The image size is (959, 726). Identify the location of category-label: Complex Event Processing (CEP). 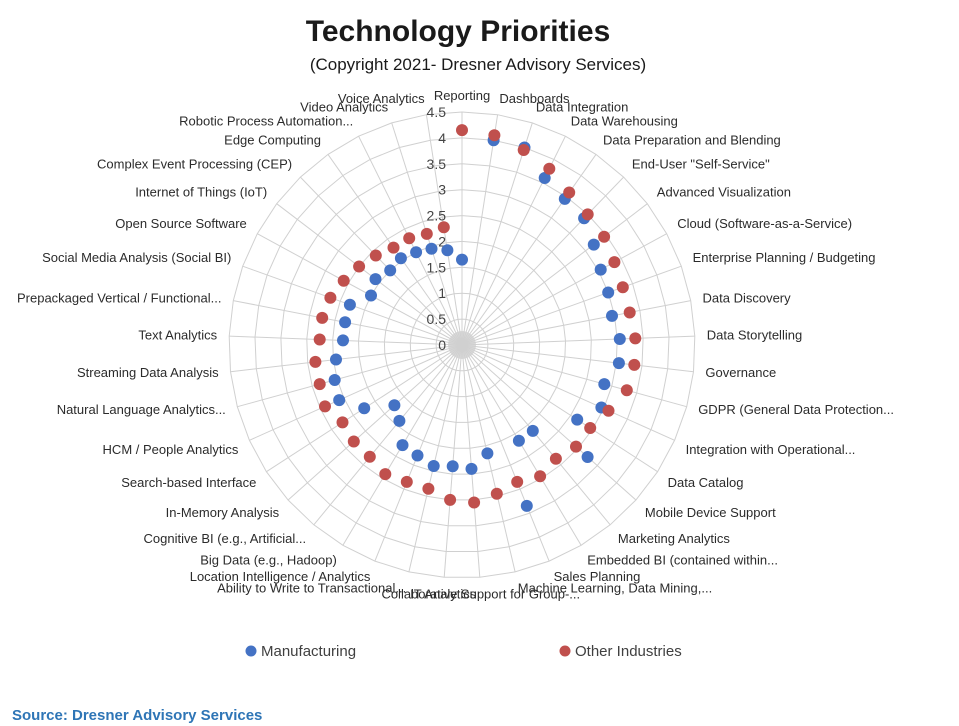
(194, 164).